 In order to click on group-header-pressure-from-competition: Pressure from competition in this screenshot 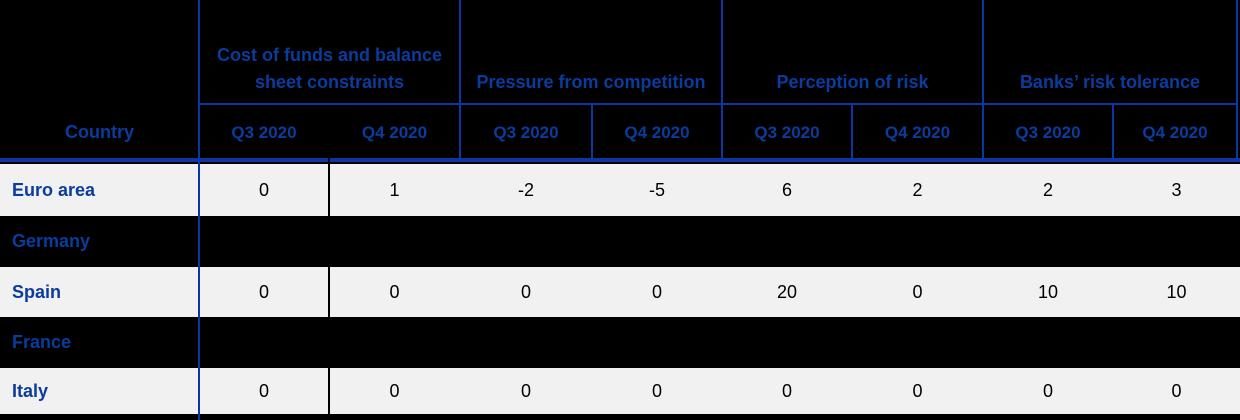, I will do `click(591, 82)`.